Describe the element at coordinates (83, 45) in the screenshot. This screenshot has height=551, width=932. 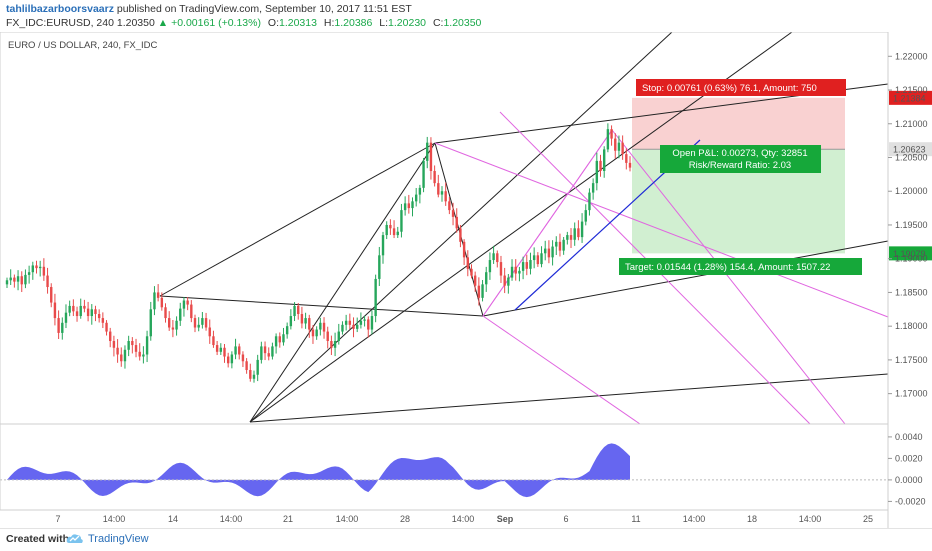
I see `chart-title: EURO / US DOLLAR, 240, FX_IDC` at that location.